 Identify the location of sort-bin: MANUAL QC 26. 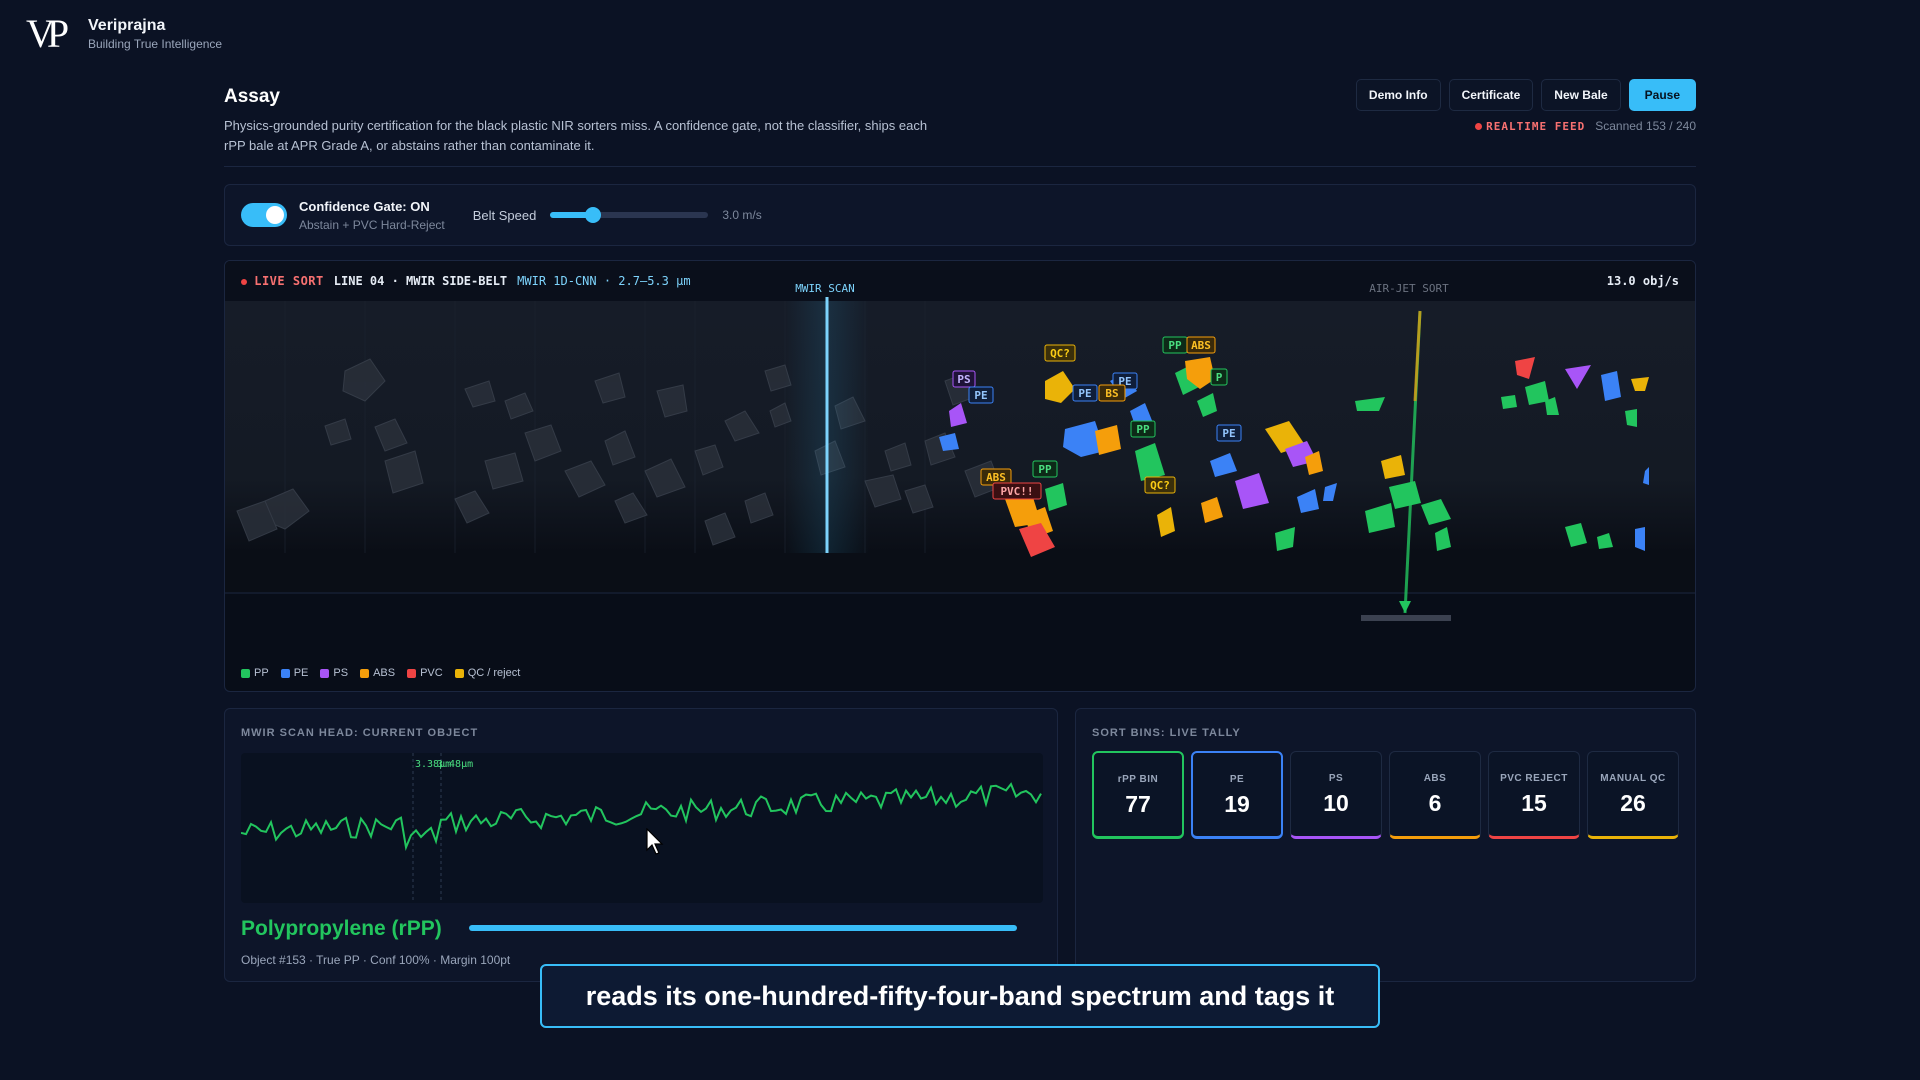
(1633, 795).